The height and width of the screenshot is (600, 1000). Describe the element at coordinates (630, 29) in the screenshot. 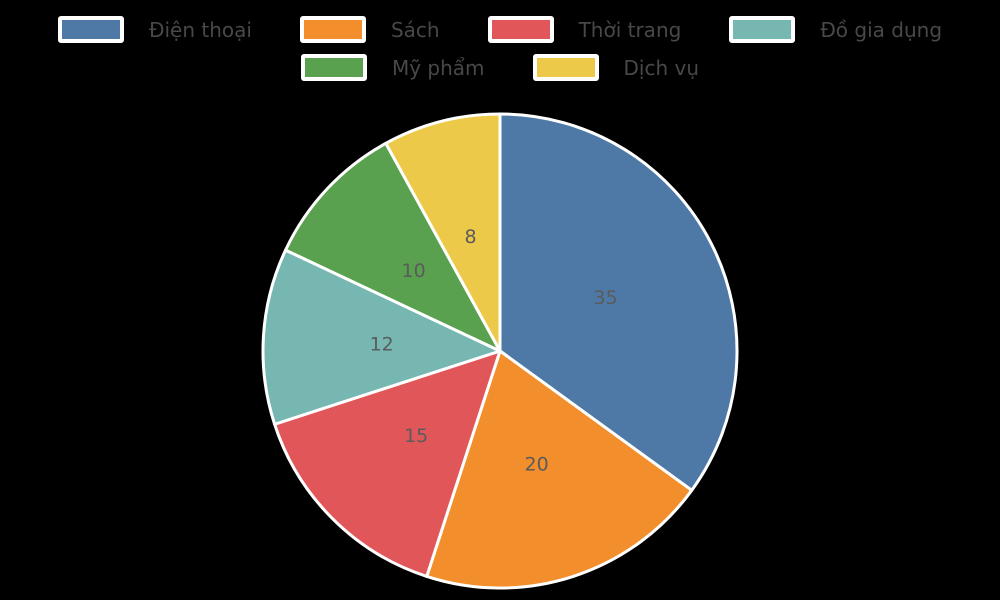

I see `legend-label: Thời trang` at that location.